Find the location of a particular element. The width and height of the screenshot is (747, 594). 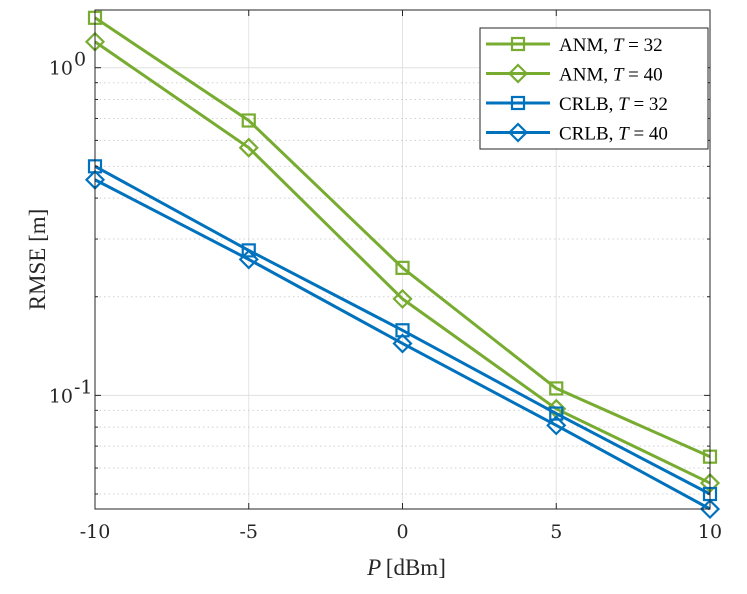

y-tick-exponent: -1 is located at coordinates (83, 387).